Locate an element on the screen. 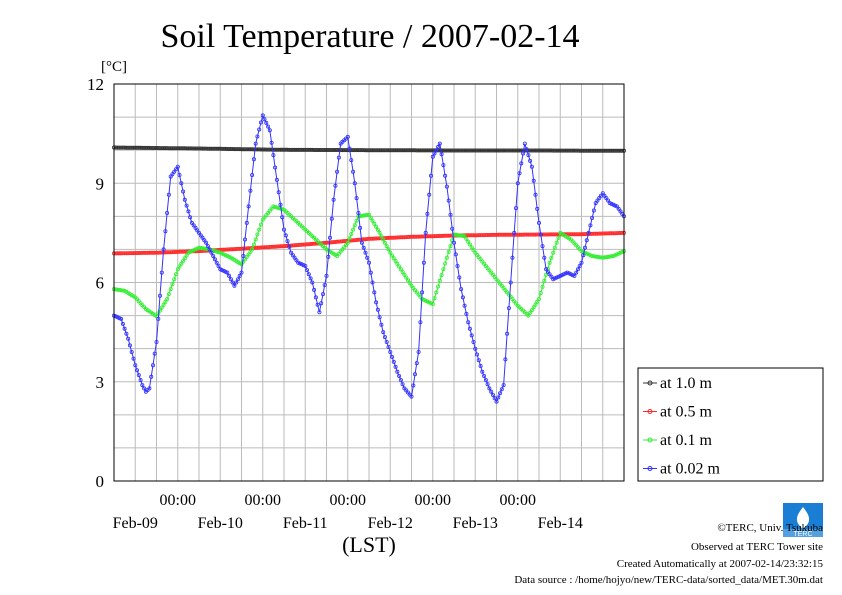 This screenshot has width=842, height=595. legend-item: at 1.0 m is located at coordinates (678, 383).